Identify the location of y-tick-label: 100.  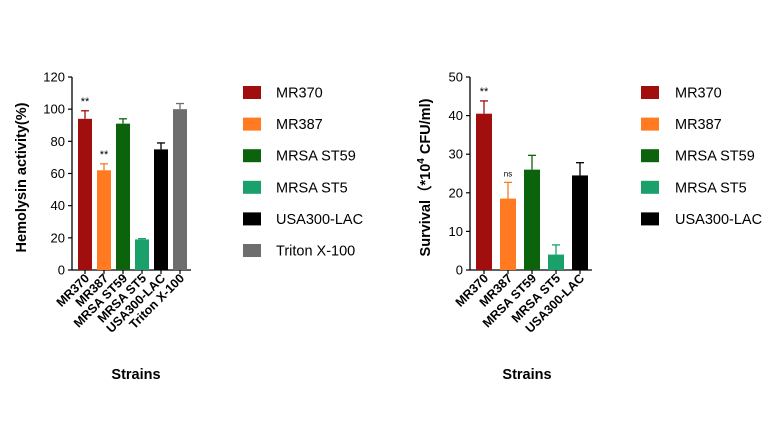
(54, 109).